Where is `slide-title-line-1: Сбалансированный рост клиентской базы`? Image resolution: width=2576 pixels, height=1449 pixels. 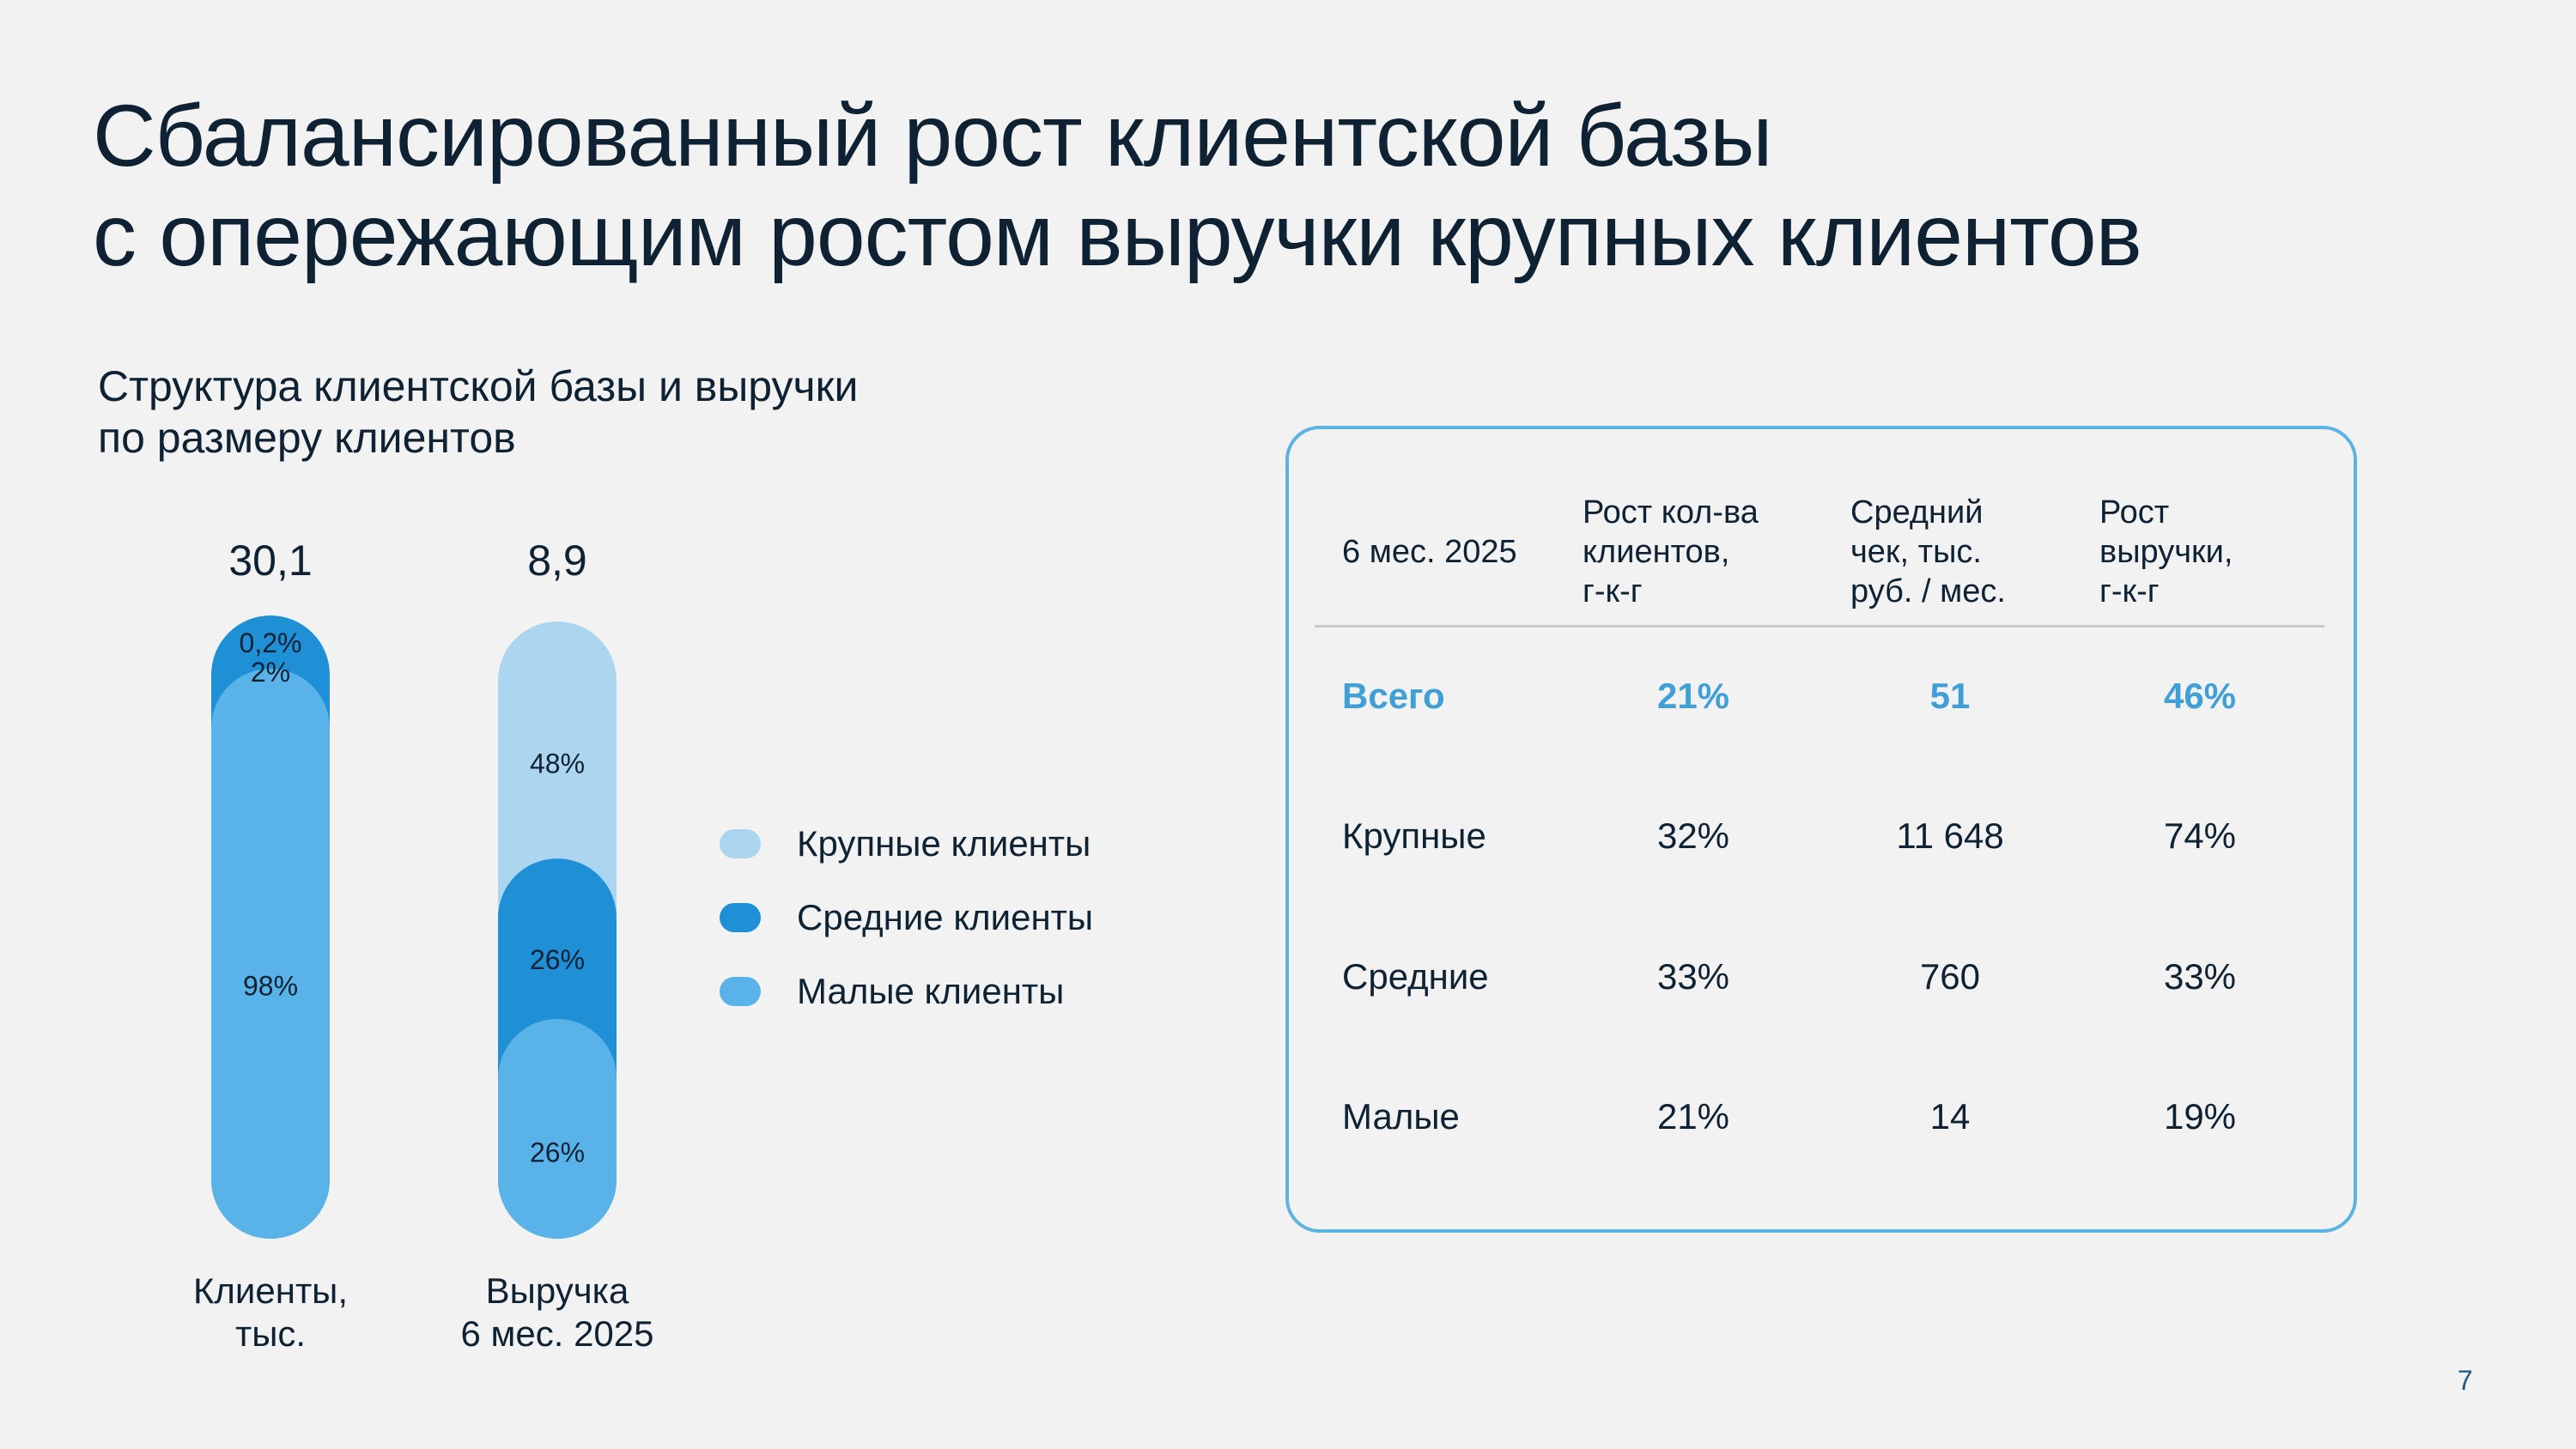
slide-title-line-1: Сбалансированный рост клиентской базы is located at coordinates (932, 136).